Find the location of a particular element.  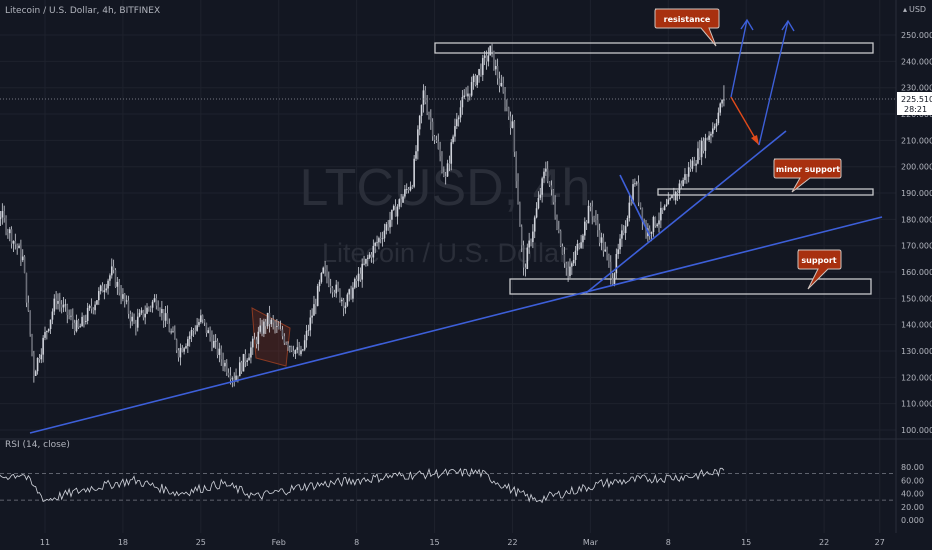

time-tick-label: 27 is located at coordinates (880, 542).